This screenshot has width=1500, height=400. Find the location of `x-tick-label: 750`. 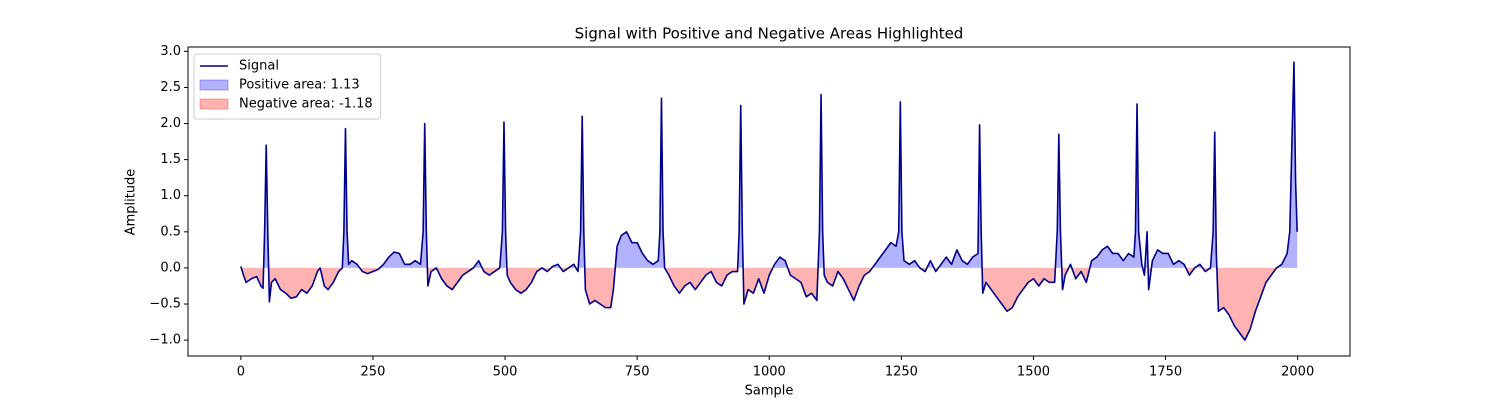

x-tick-label: 750 is located at coordinates (637, 372).